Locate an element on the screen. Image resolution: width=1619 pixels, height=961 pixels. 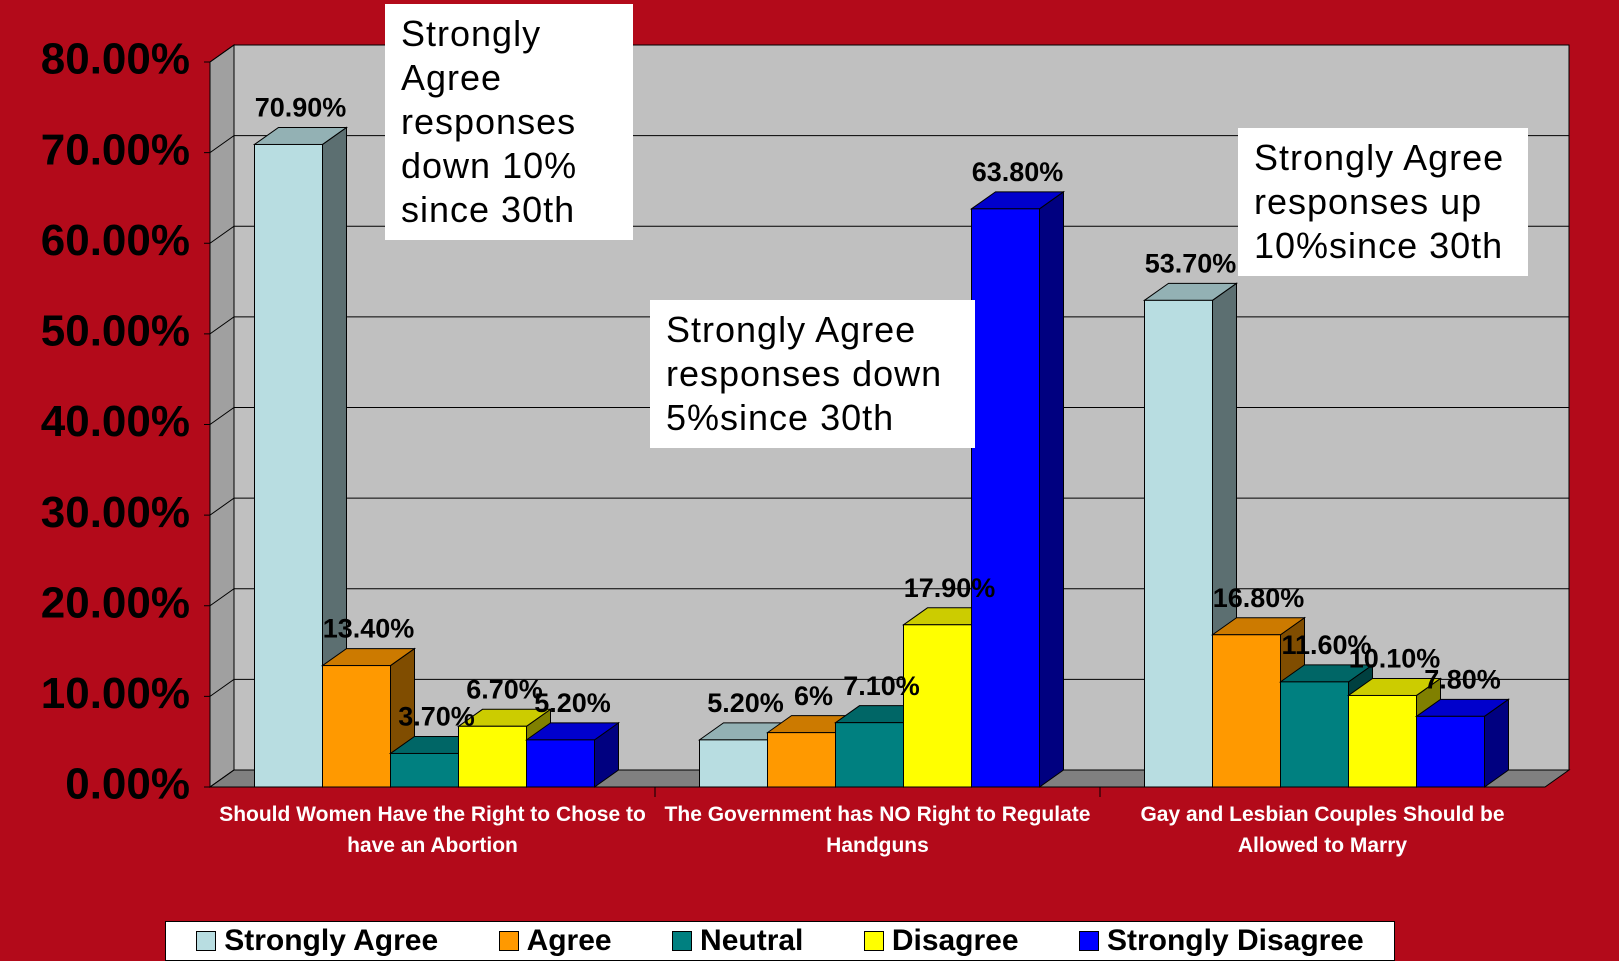
y-tick-label: 50.00% is located at coordinates (115, 331).